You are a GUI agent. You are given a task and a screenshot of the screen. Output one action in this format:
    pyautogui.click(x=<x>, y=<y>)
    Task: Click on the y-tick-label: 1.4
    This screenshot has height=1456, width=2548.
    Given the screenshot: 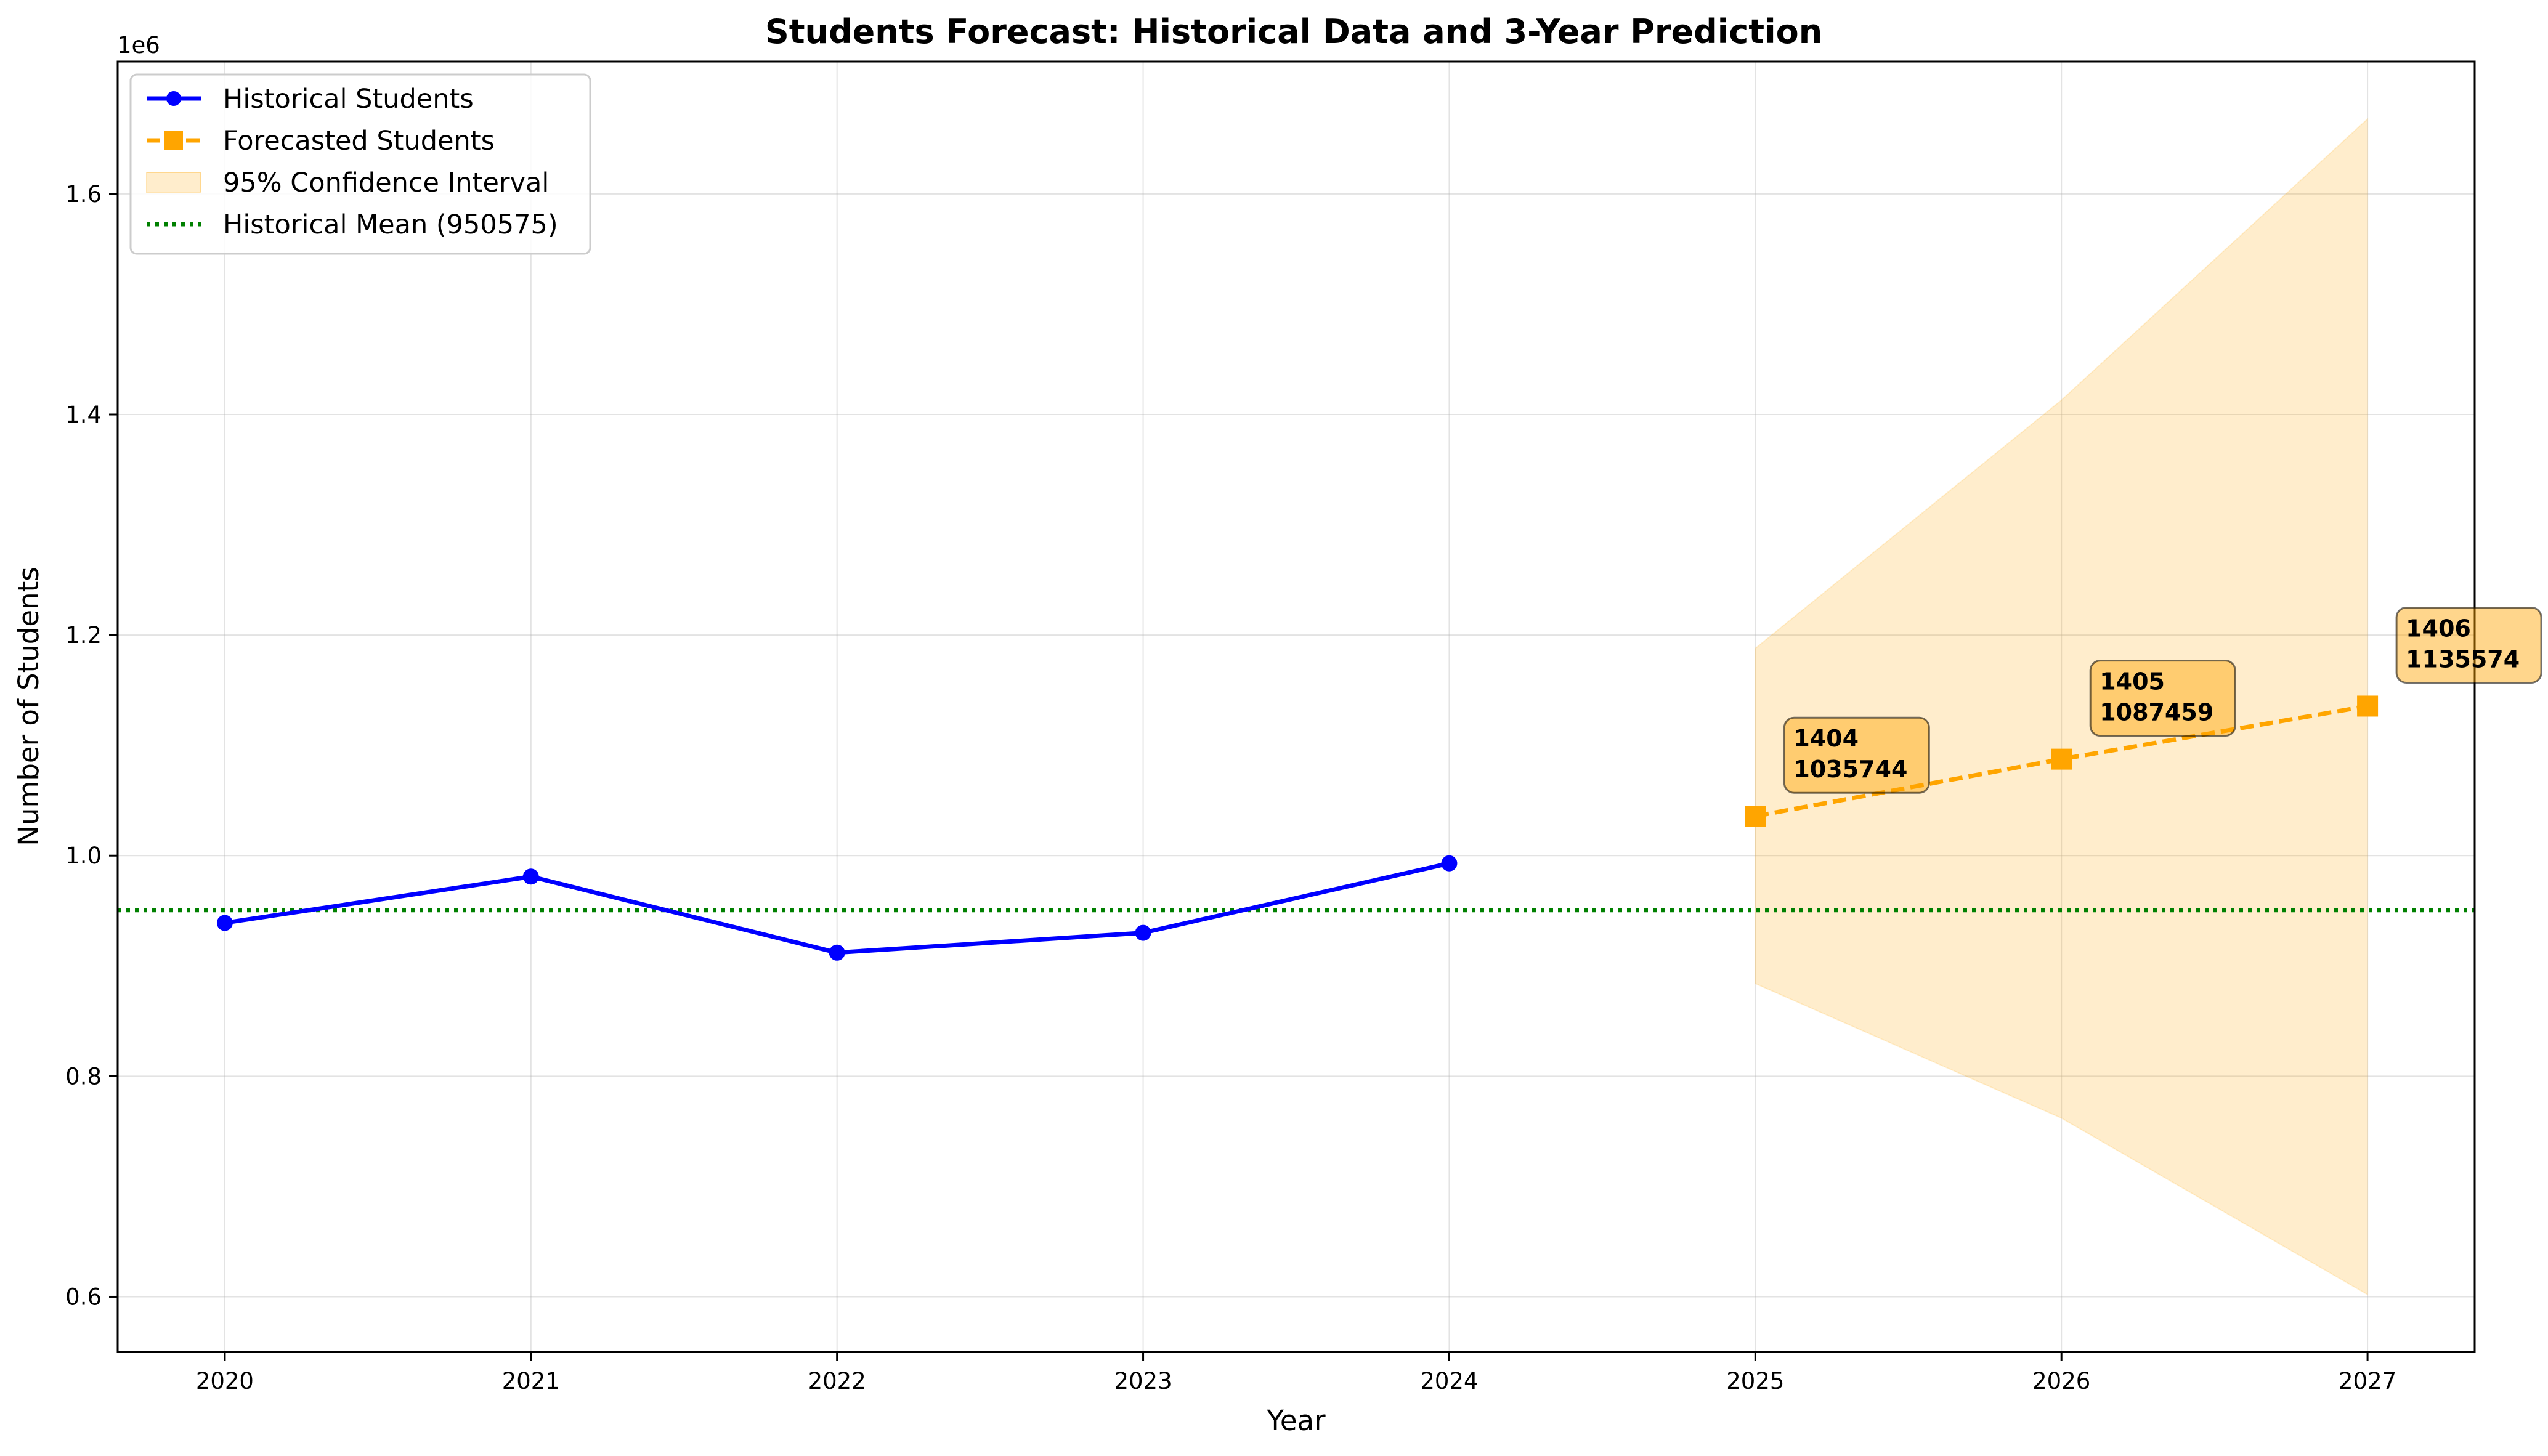 What is the action you would take?
    pyautogui.click(x=84, y=415)
    